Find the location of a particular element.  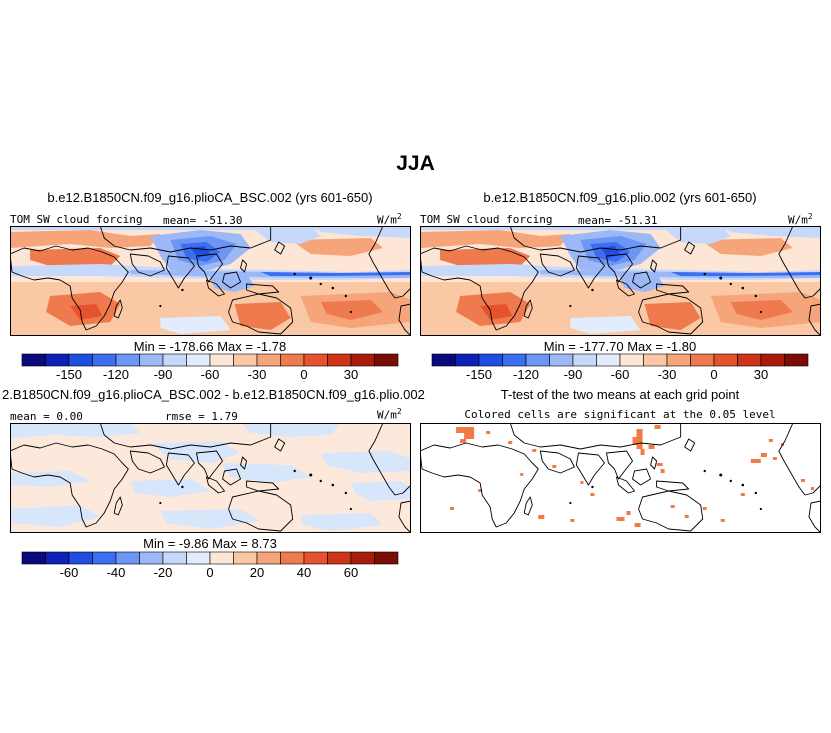

colorbar-1-tick-label: -30 is located at coordinates (257, 374).